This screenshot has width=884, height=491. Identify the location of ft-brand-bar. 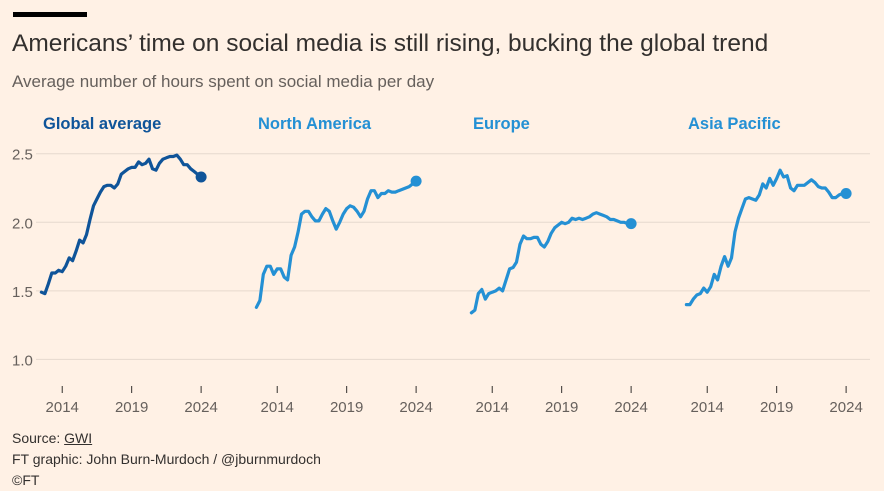
(50, 14).